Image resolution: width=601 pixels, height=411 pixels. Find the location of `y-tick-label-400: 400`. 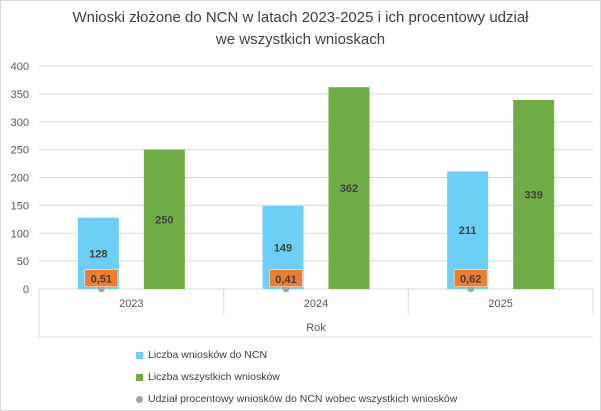

y-tick-label-400: 400 is located at coordinates (20, 67).